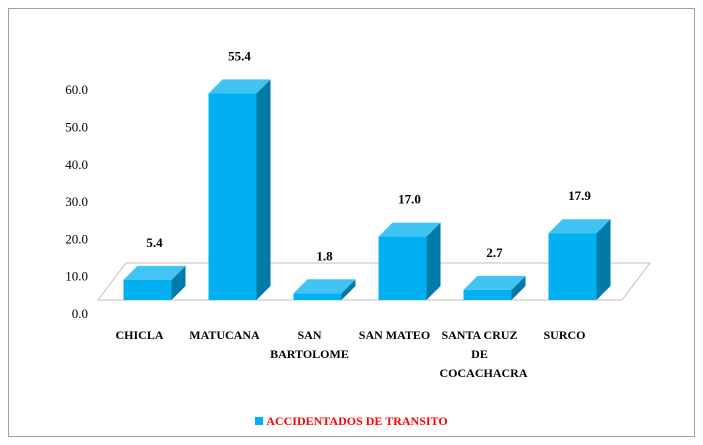 The height and width of the screenshot is (445, 703). I want to click on x-tick-label: SANTA CRUZ DE COCACHACRA, so click(483, 354).